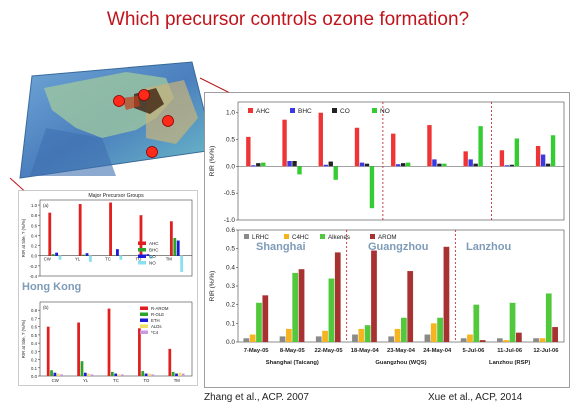 The height and width of the screenshot is (412, 576). I want to click on legend-label: AROM, so click(387, 237).